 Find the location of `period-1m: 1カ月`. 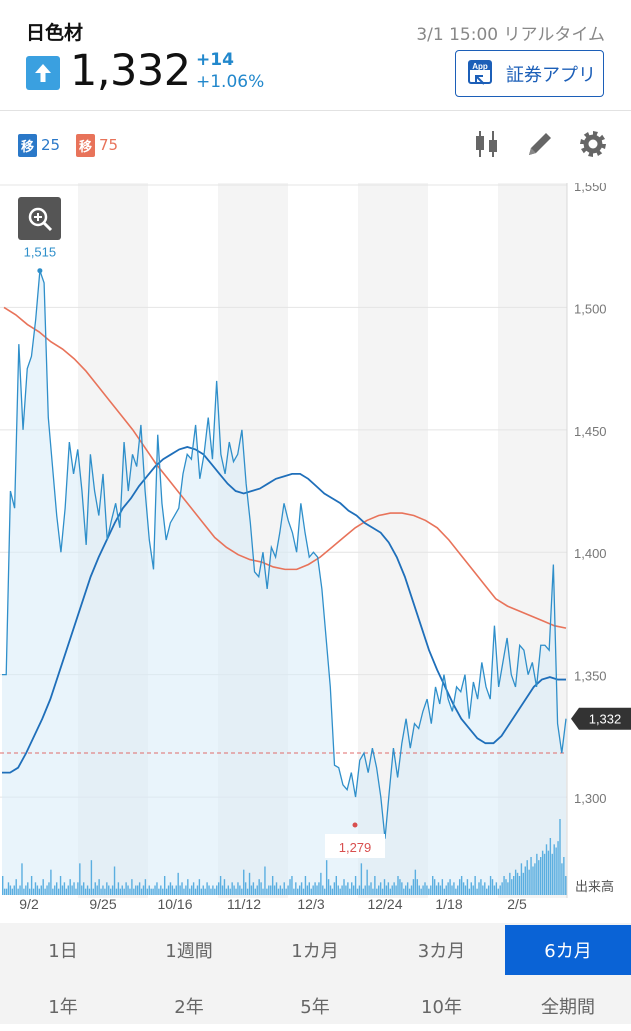

period-1m: 1カ月 is located at coordinates (315, 951).